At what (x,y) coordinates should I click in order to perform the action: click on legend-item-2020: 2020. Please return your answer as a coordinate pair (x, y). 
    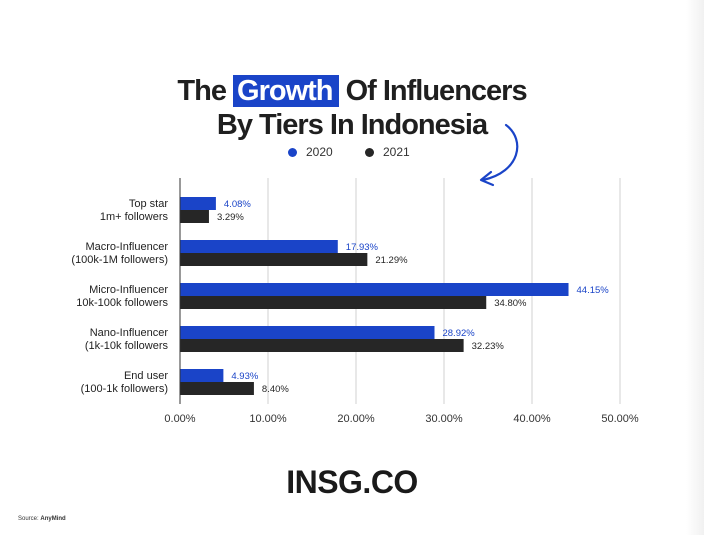
    Looking at the image, I should click on (310, 152).